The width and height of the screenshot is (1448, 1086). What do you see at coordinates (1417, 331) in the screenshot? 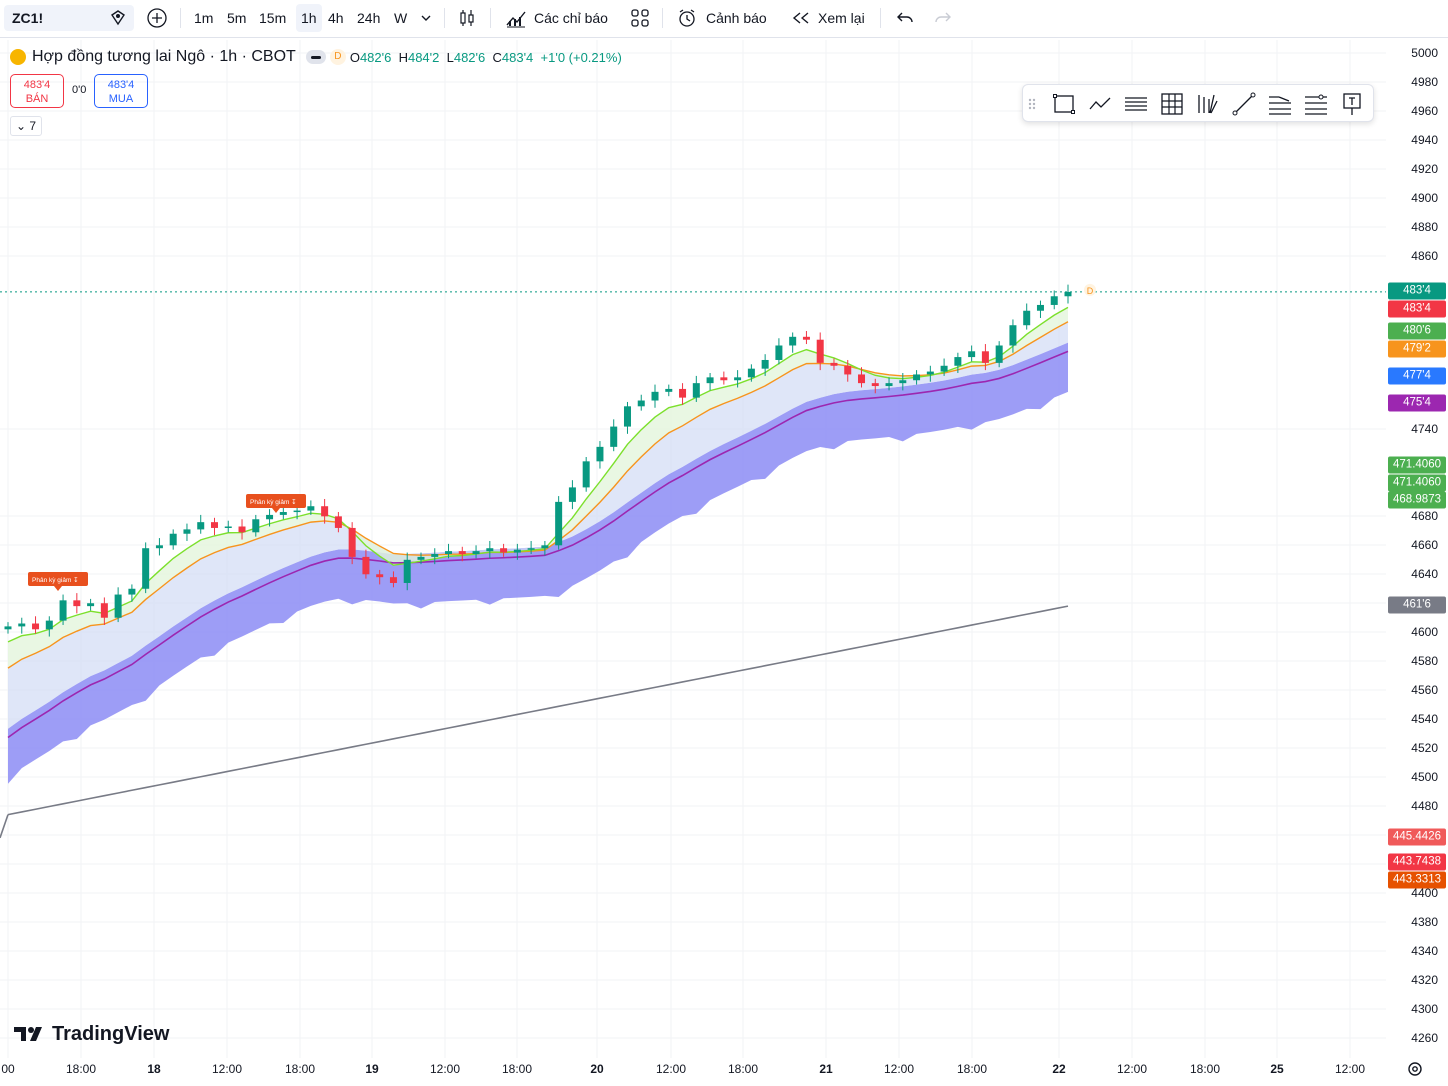
I see `price-label-tag: 480'6` at bounding box center [1417, 331].